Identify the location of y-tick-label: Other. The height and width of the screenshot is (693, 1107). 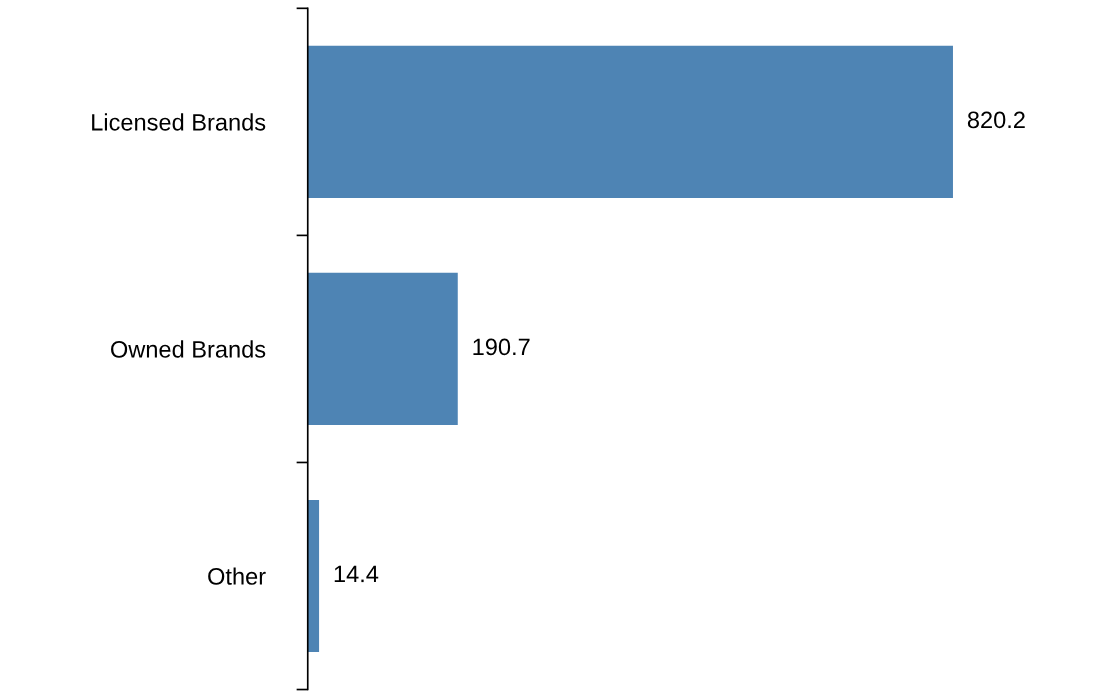
(237, 576).